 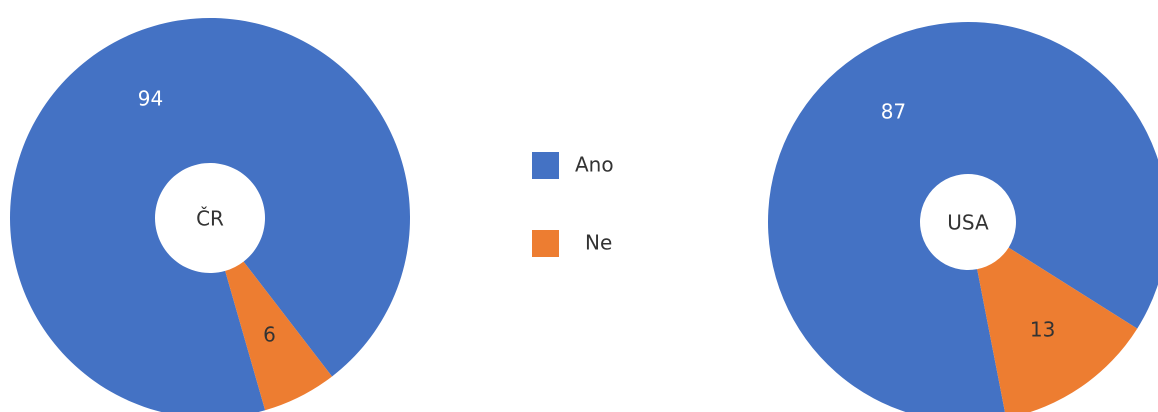 I want to click on data-label: 13, so click(x=1042, y=329).